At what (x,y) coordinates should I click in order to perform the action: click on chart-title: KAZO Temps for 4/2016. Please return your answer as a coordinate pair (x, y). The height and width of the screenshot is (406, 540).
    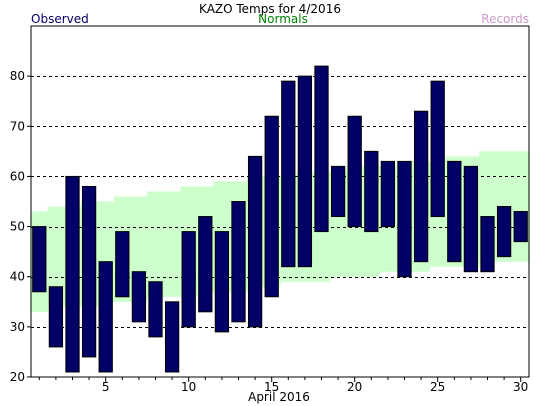
    Looking at the image, I should click on (270, 9).